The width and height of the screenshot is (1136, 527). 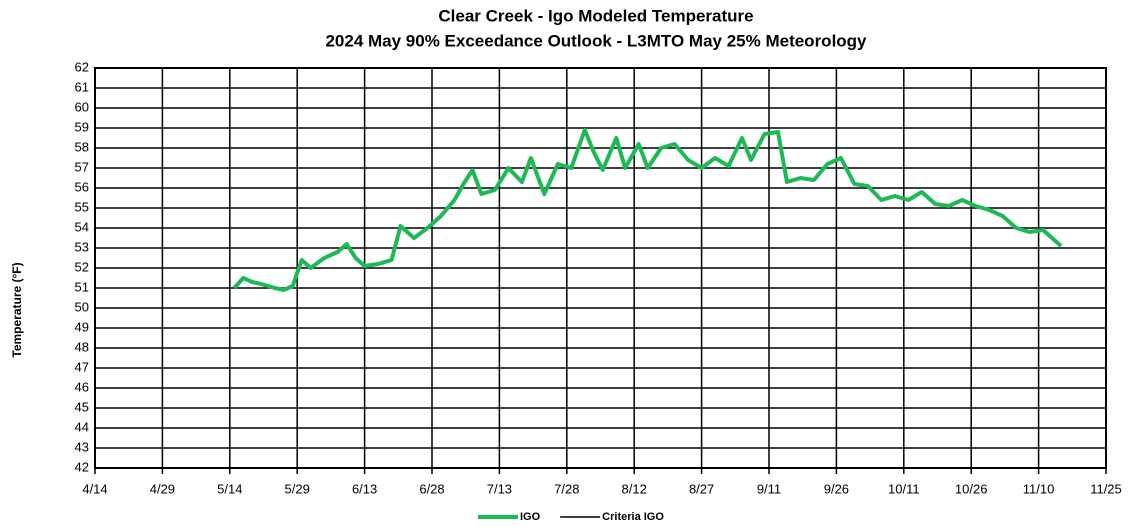 What do you see at coordinates (17, 309) in the screenshot?
I see `y-axis-label: Temperature (°F)` at bounding box center [17, 309].